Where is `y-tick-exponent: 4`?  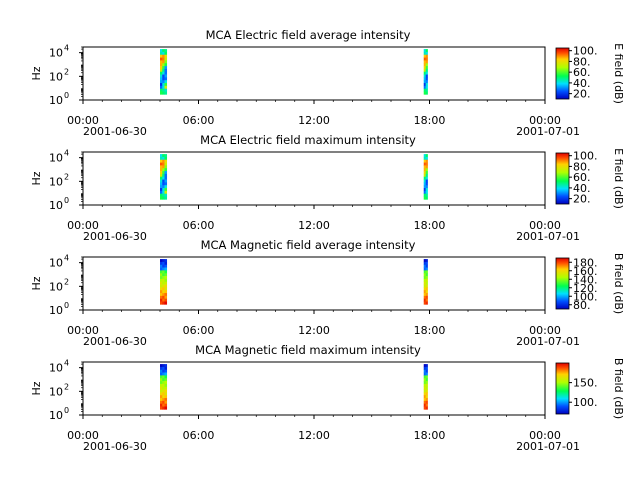
y-tick-exponent: 4 is located at coordinates (66, 153).